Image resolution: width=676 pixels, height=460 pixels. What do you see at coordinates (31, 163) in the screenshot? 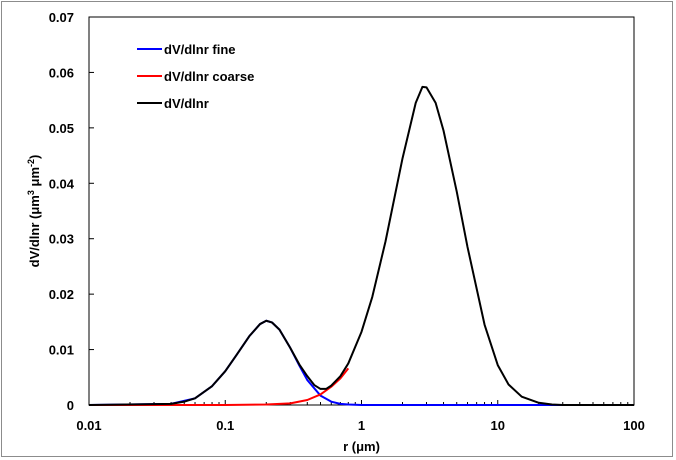
I see `y-axis-title-sup2: -2` at bounding box center [31, 163].